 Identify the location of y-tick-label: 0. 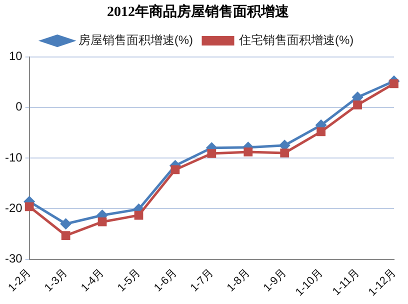
(19, 107).